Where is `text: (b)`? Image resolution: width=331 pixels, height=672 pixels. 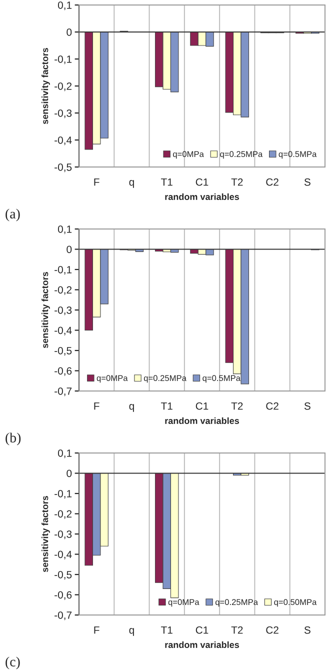 text: (b) is located at coordinates (13, 439).